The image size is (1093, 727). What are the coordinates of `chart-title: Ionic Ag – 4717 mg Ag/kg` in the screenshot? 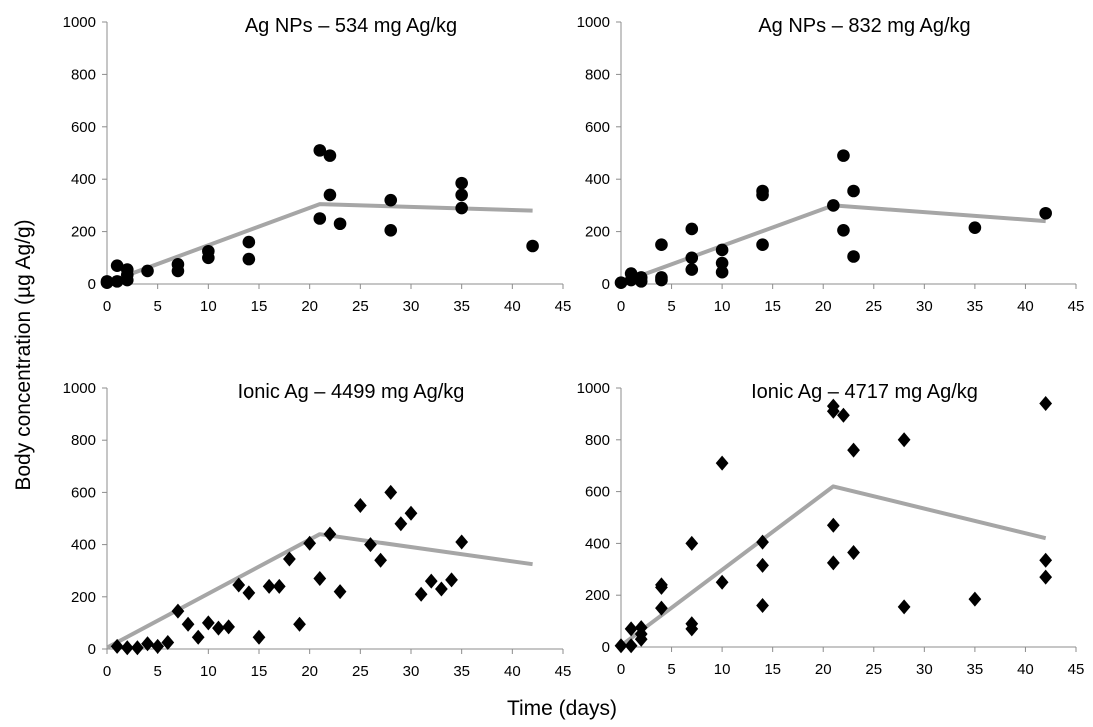 It's located at (864, 392).